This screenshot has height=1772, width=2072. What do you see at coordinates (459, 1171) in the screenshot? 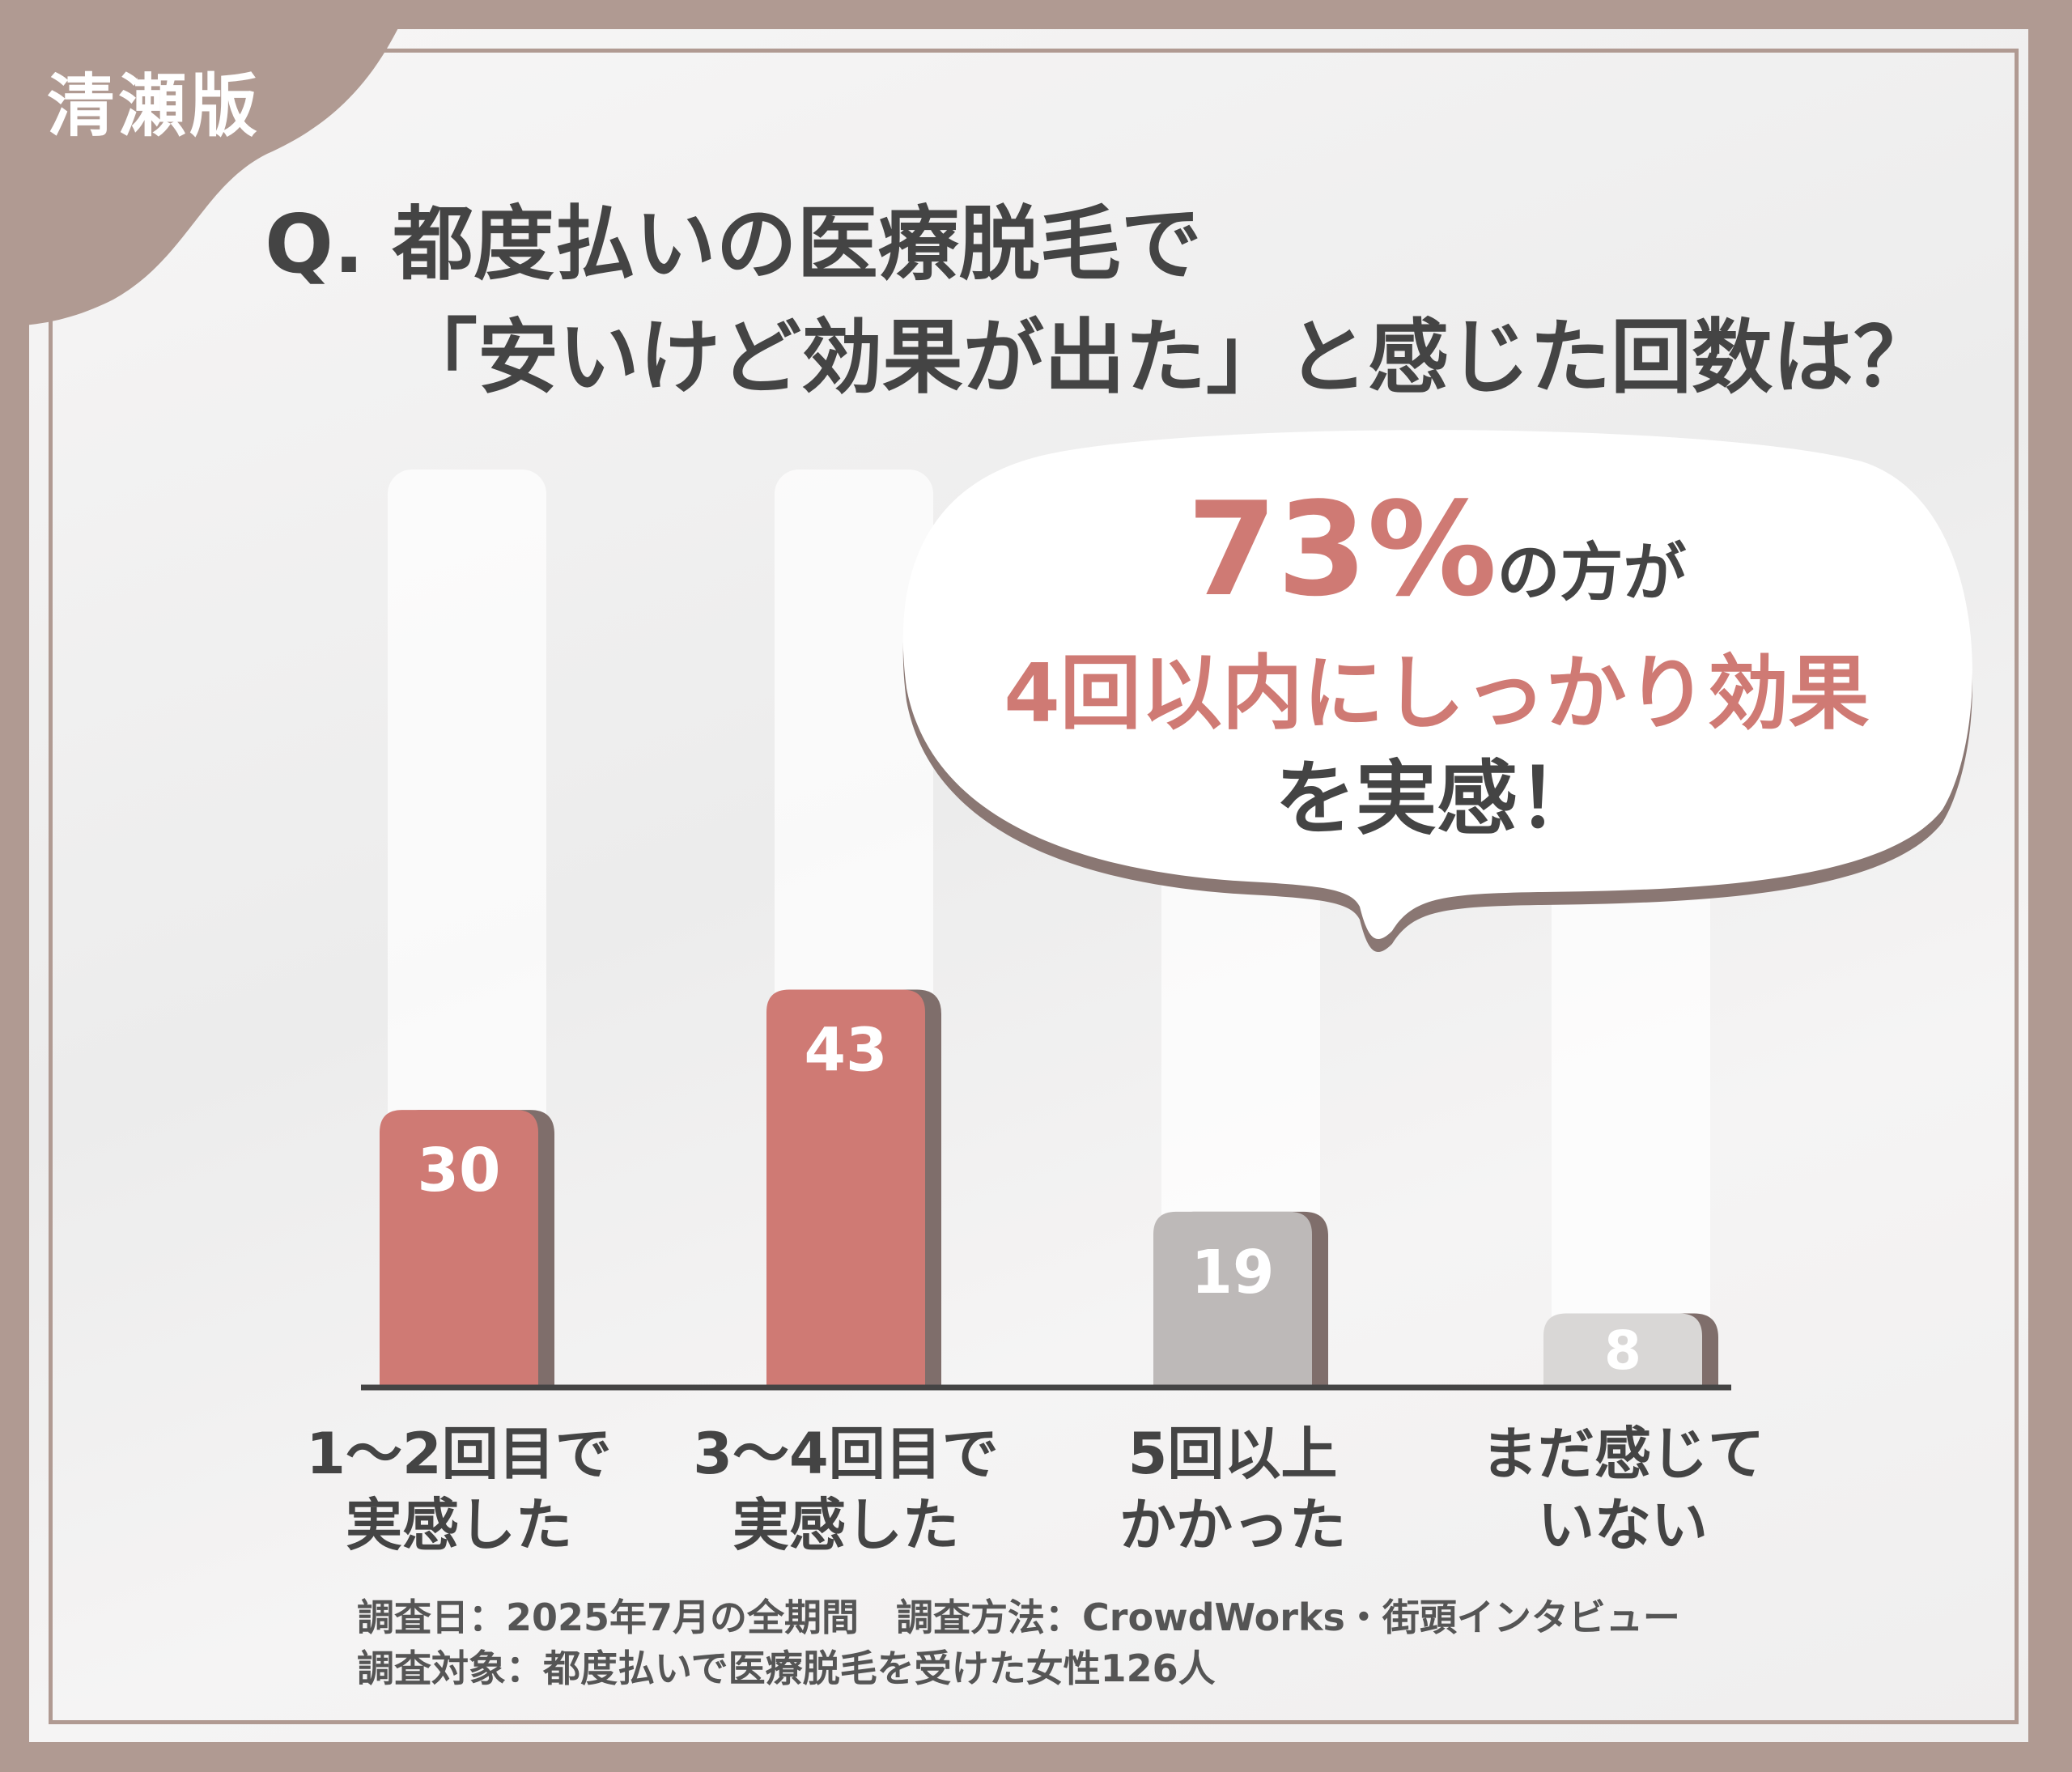
I see `data-label-1: 30` at bounding box center [459, 1171].